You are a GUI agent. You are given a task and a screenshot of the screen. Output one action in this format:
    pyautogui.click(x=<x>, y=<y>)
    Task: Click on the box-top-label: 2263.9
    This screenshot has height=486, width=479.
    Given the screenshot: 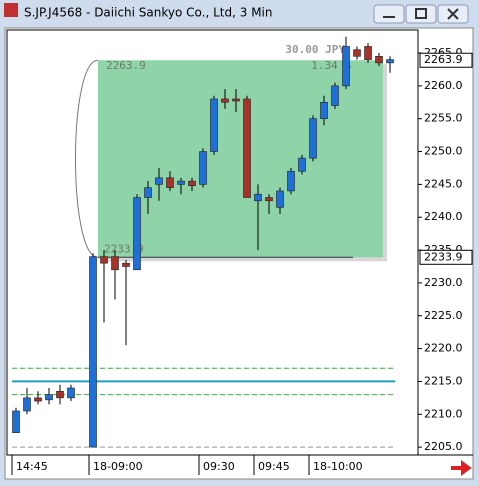 What is the action you would take?
    pyautogui.click(x=126, y=65)
    